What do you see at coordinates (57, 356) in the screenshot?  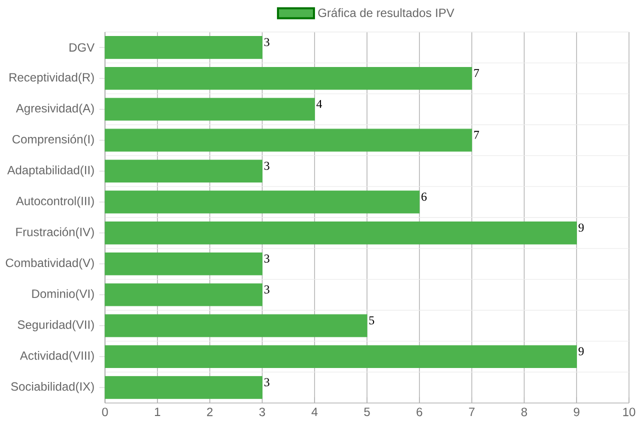 I see `y-tick-label: Actividad(VIII)` at bounding box center [57, 356].